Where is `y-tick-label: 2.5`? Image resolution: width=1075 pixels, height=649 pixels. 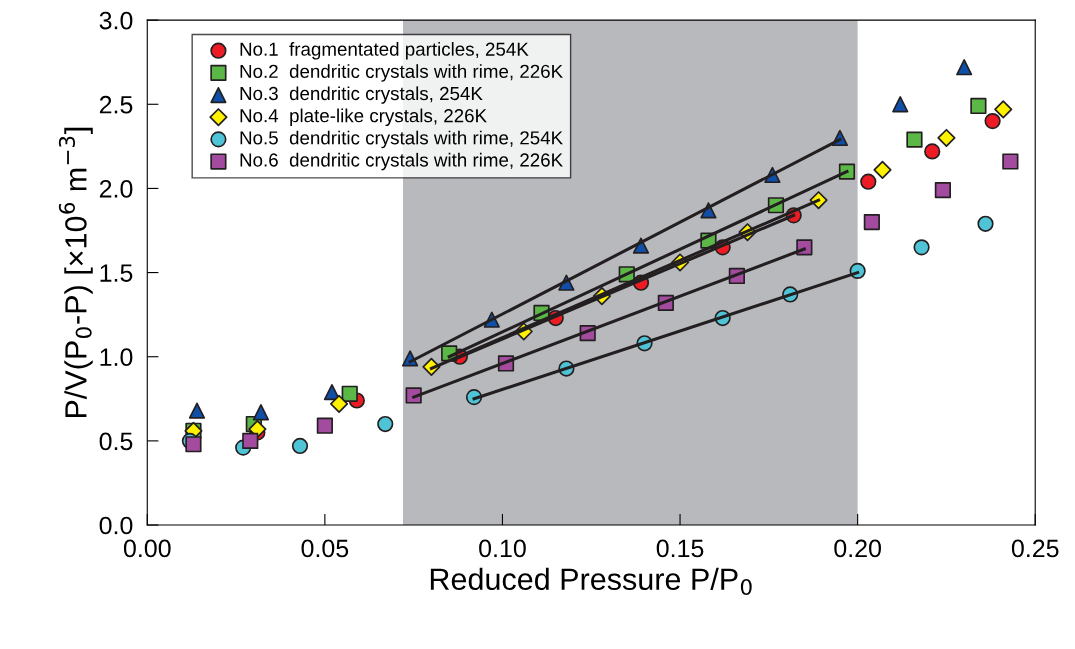 y-tick-label: 2.5 is located at coordinates (116, 104).